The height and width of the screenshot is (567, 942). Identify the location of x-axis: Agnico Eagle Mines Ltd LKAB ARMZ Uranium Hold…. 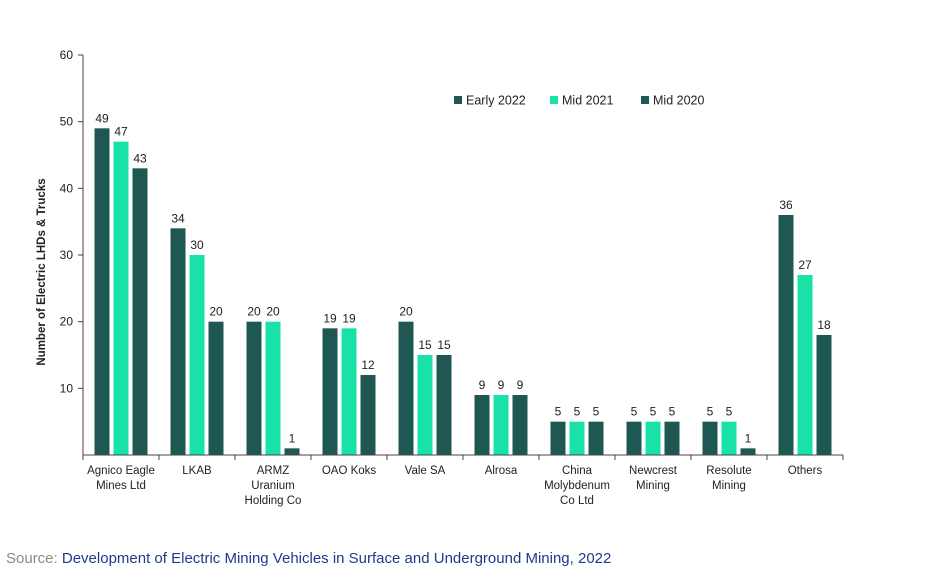
(463, 480).